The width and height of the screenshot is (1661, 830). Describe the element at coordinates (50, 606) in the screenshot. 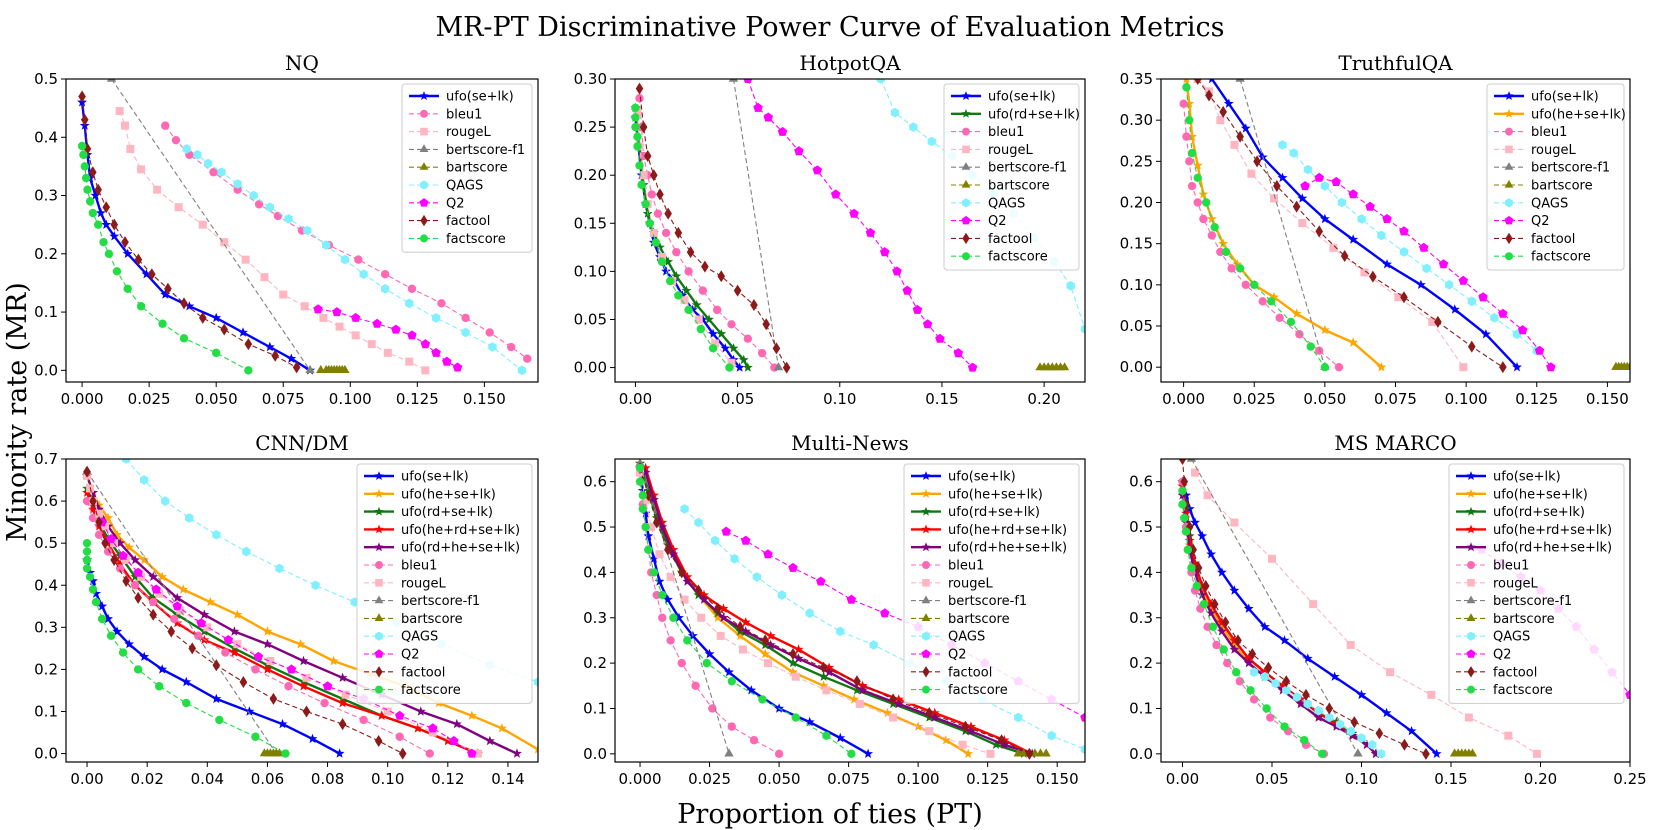

I see `y-axis-ticks: 0.0 0.1 0.2 0.3 0.4 0.5 0.6 0.7` at that location.